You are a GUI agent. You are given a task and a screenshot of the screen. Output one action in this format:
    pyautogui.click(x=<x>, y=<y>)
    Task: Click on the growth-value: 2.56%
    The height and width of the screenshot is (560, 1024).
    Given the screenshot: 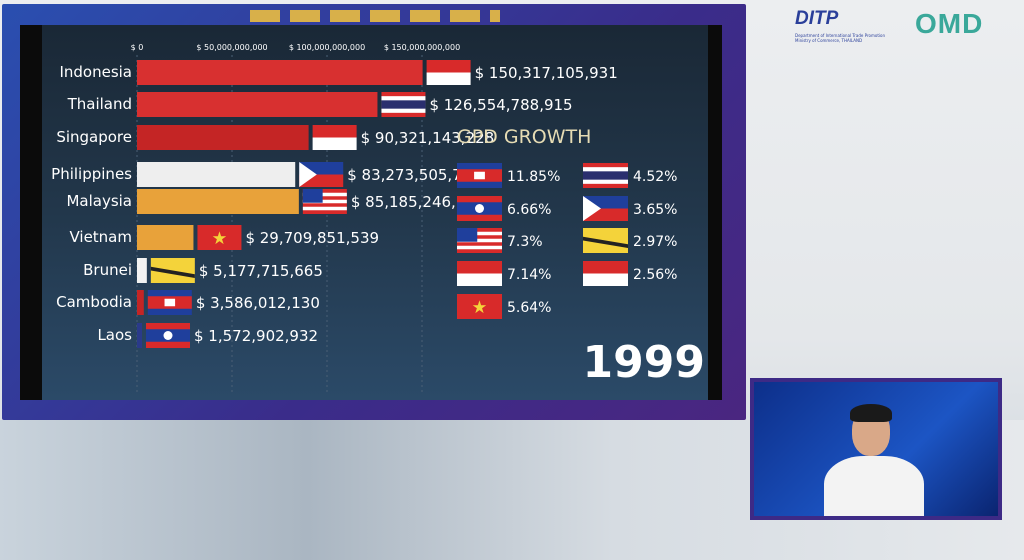 What is the action you would take?
    pyautogui.click(x=655, y=275)
    